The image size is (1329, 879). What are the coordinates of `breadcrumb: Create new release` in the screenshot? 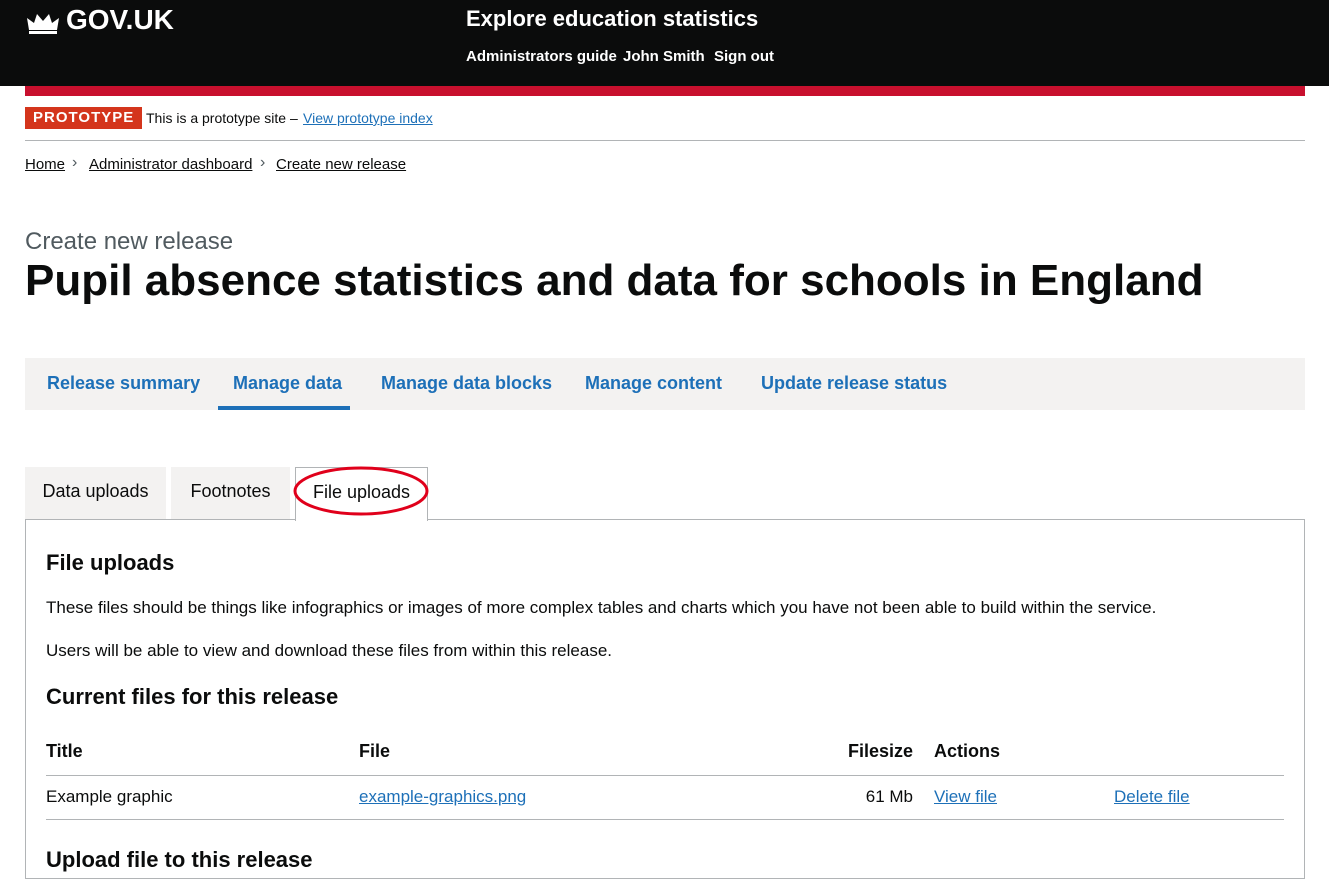 It's located at (341, 164).